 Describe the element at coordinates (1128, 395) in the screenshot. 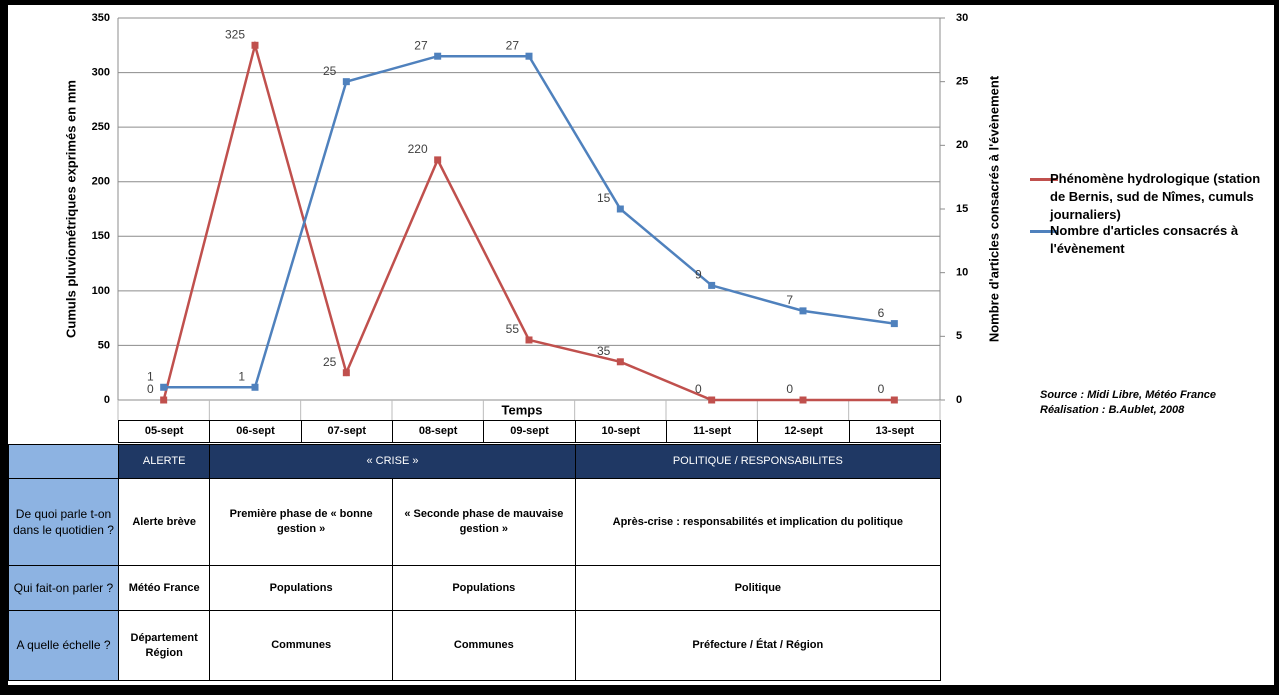

I see `source: Source : Midi Libre, Météo France` at that location.